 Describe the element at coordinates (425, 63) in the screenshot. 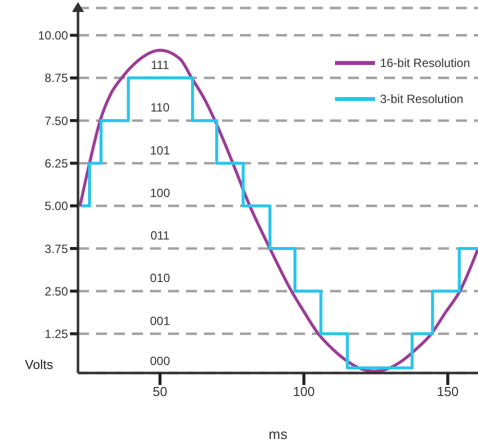

I see `legend-label: 16-bit Resolution` at that location.